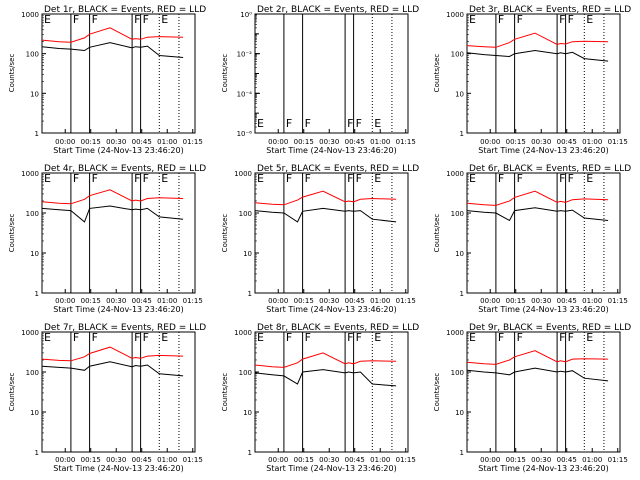 The height and width of the screenshot is (480, 640). What do you see at coordinates (125, 328) in the screenshot?
I see `panel-title: Det 7r, BLACK = Events, RED = LLD` at bounding box center [125, 328].